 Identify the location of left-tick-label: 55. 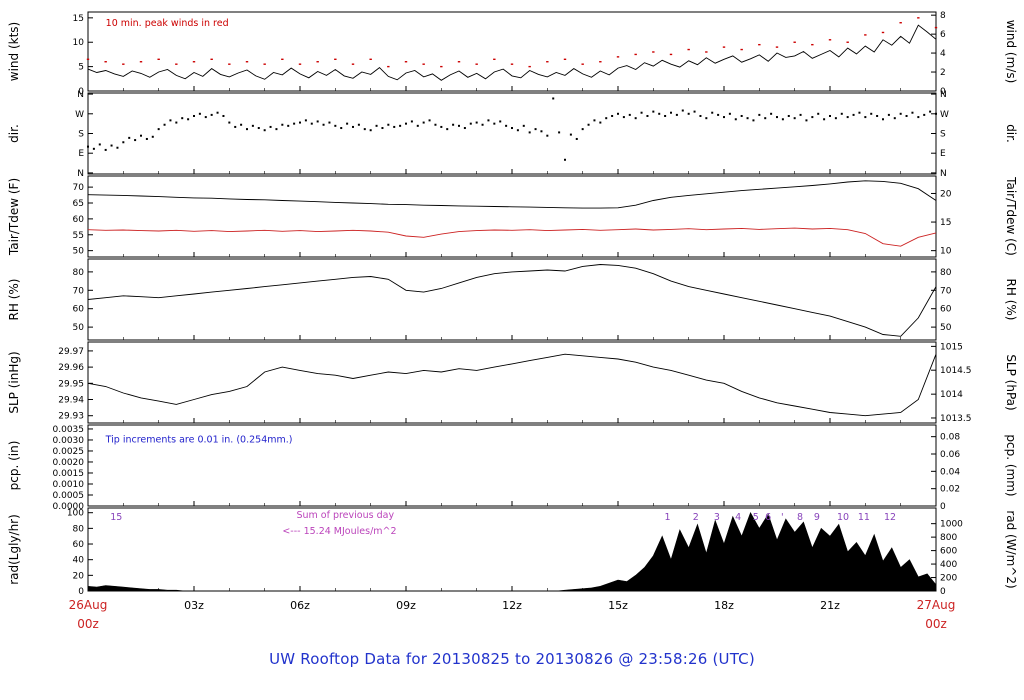
(78, 236).